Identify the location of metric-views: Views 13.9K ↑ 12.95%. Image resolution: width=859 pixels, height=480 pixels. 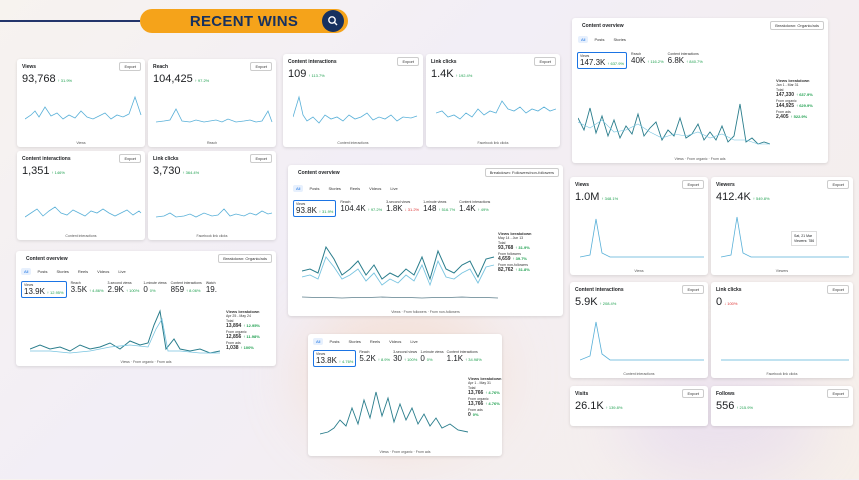
(44, 289).